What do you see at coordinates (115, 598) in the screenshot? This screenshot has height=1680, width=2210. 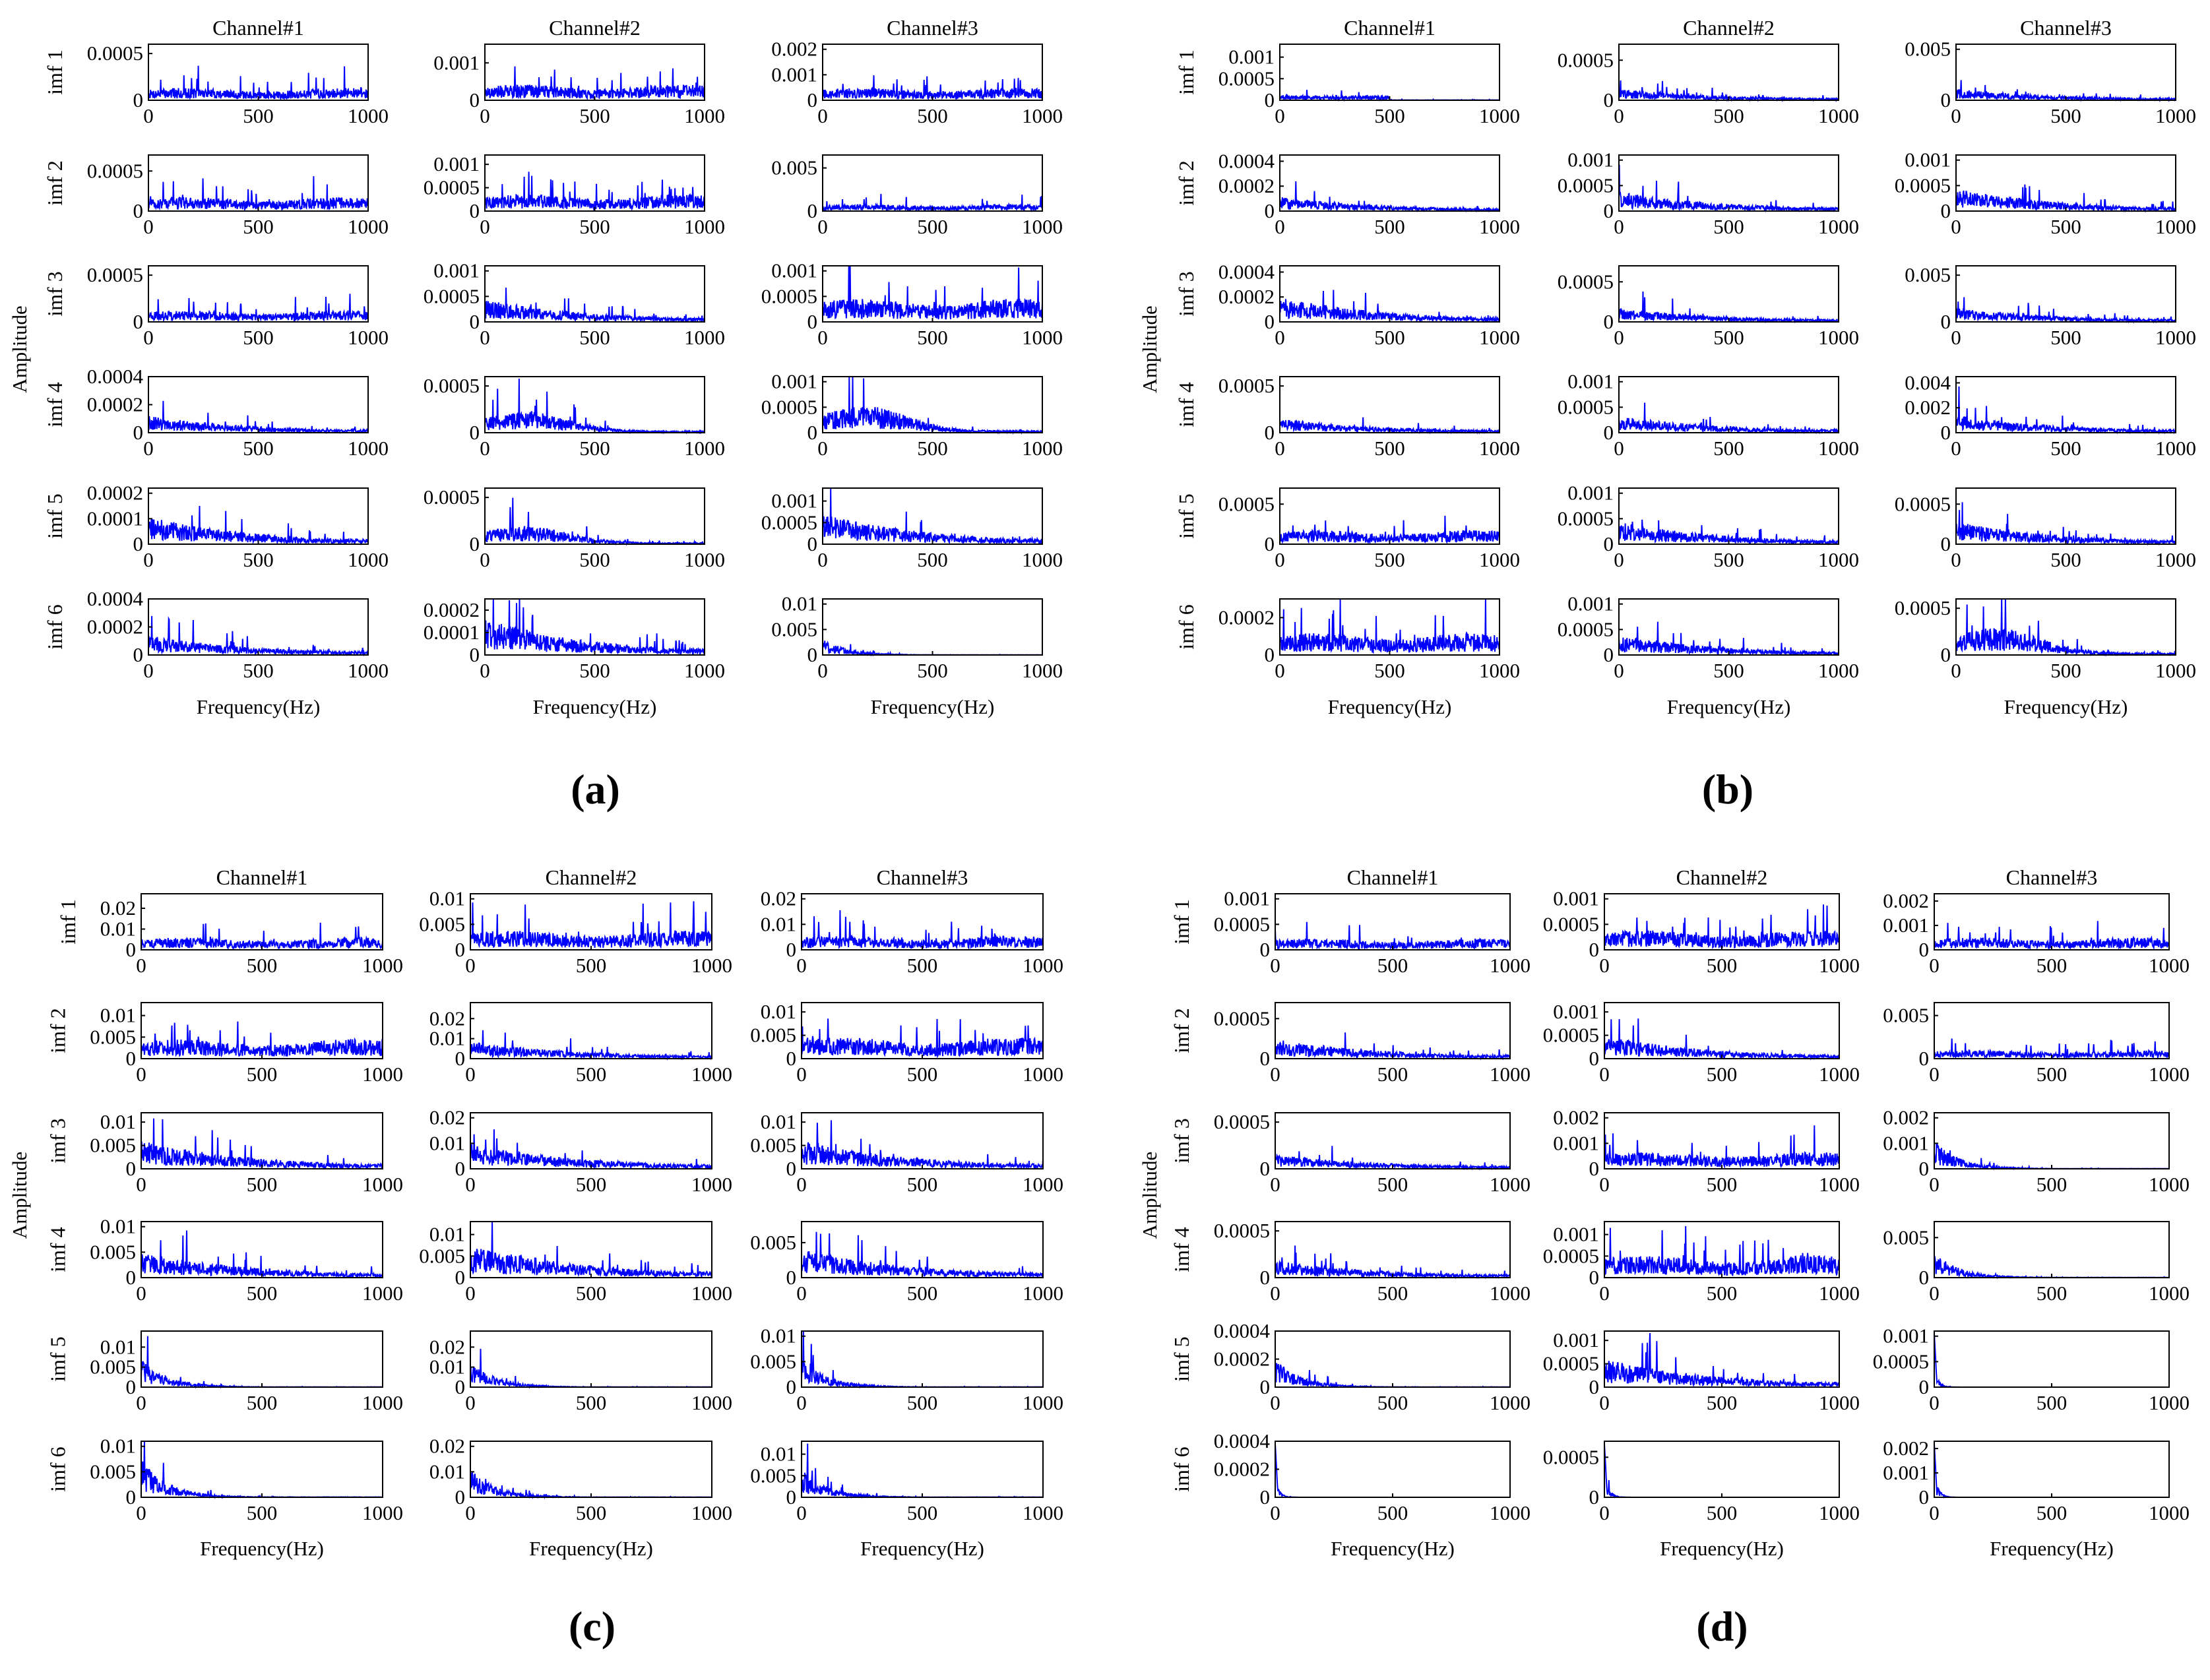 I see `y-tick-label: 0.0004` at bounding box center [115, 598].